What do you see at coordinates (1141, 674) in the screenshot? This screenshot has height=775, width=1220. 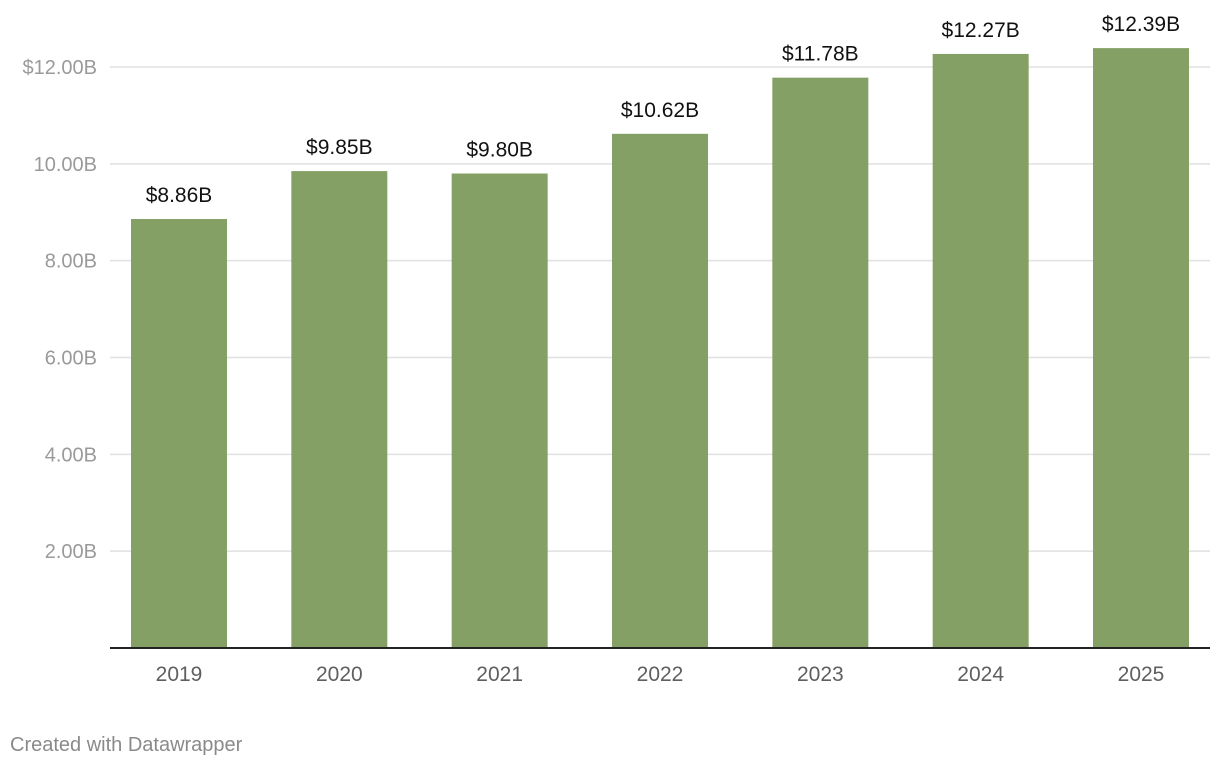 I see `x-tick-label: 2025` at bounding box center [1141, 674].